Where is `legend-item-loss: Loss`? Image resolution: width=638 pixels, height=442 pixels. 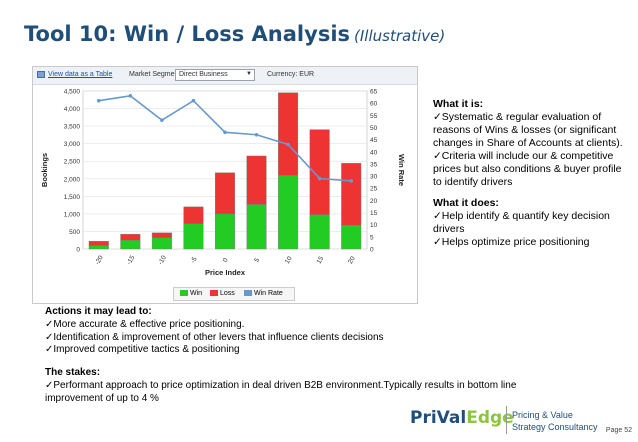 legend-item-loss: Loss is located at coordinates (222, 293).